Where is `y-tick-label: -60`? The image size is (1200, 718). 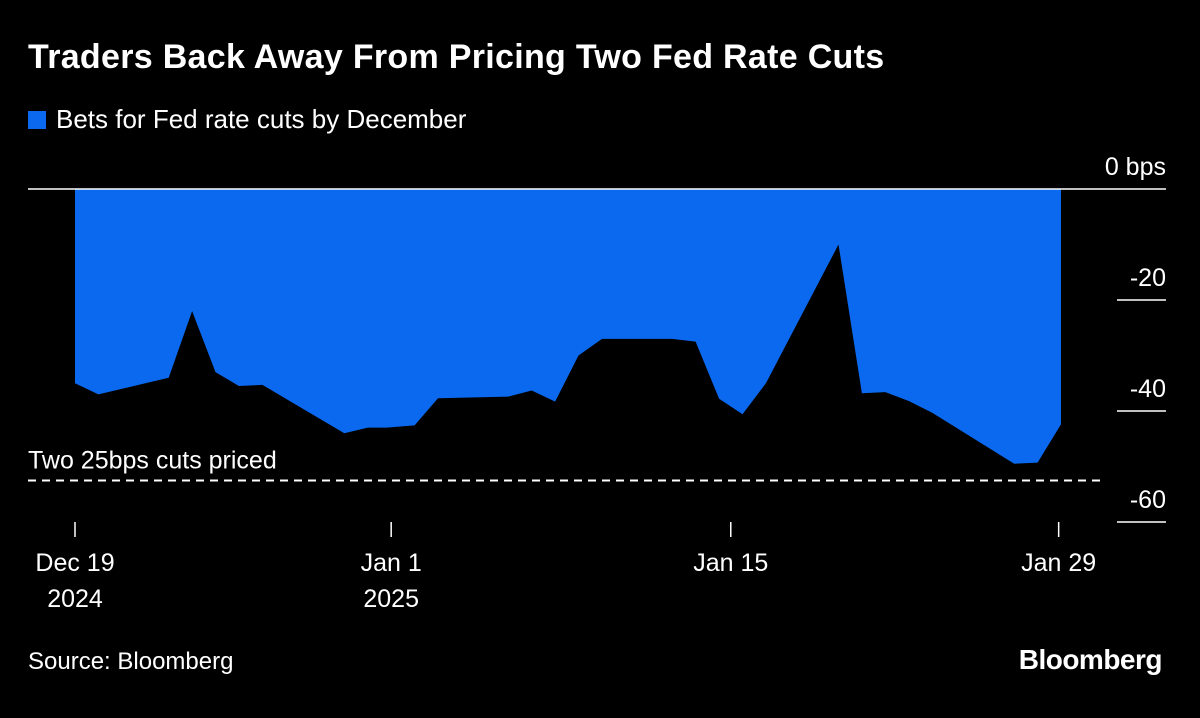
y-tick-label: -60 is located at coordinates (1148, 500).